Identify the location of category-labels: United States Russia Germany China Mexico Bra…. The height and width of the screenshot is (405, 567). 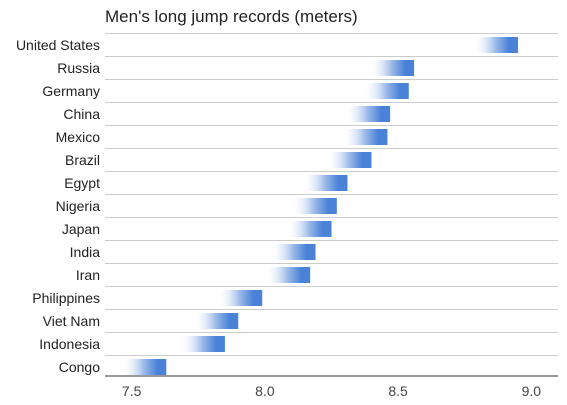
(58, 206).